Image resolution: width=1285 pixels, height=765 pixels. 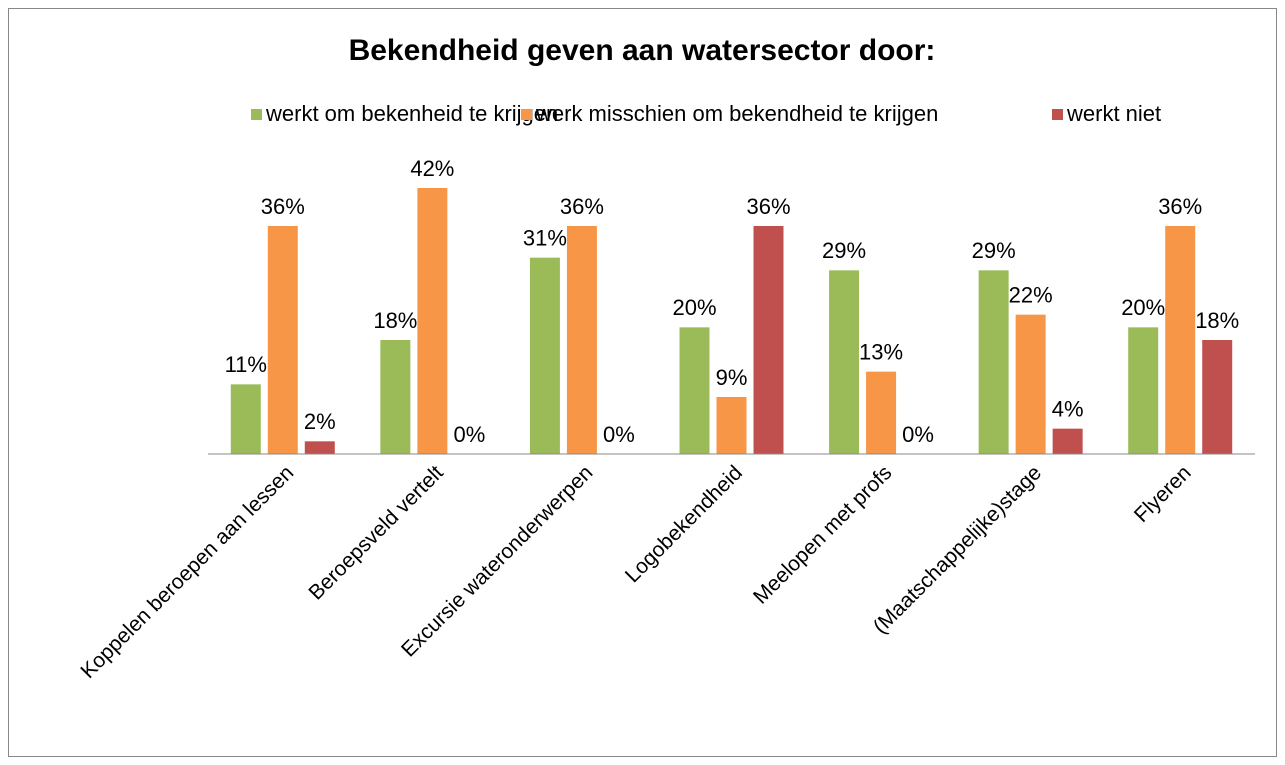 What do you see at coordinates (1068, 408) in the screenshot?
I see `value-label: 4%` at bounding box center [1068, 408].